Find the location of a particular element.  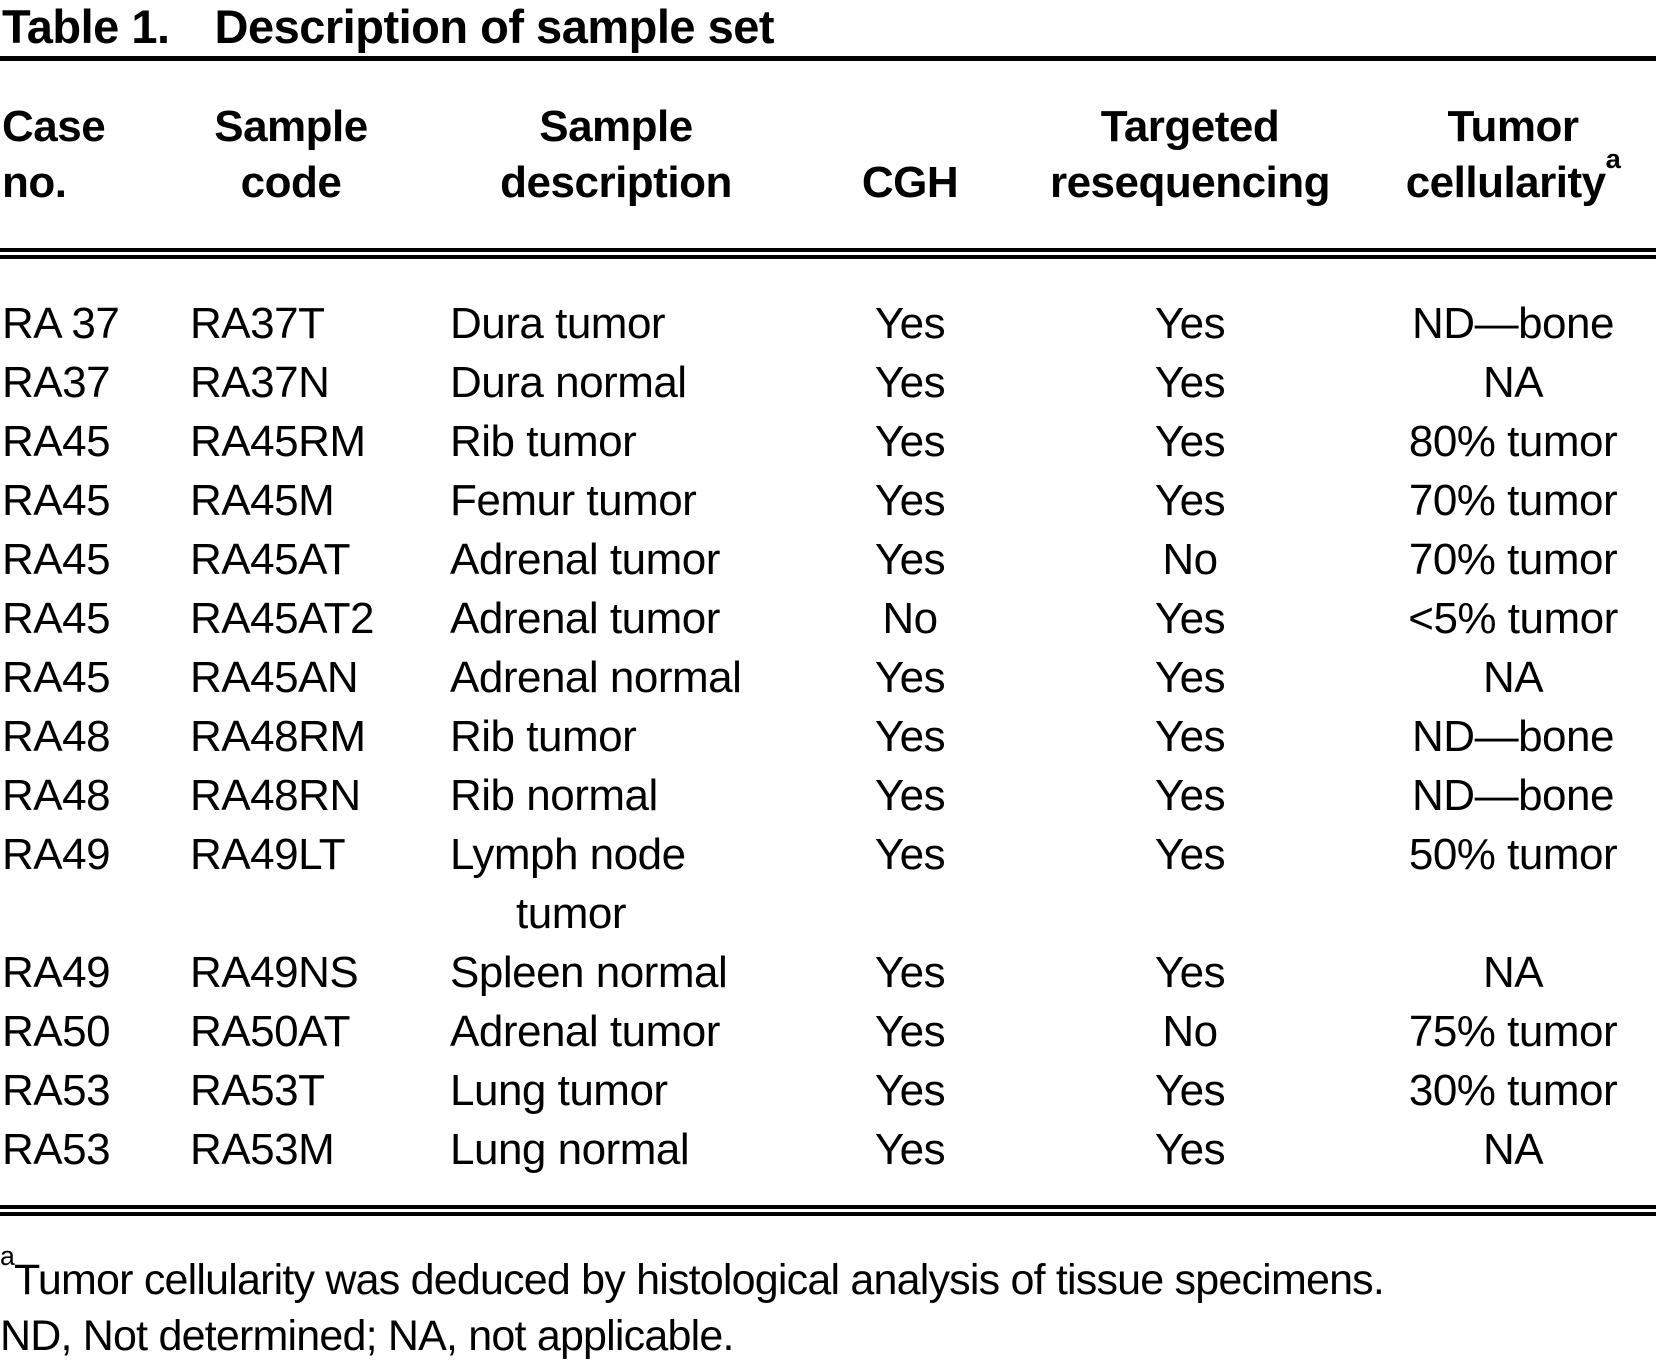

table-row: RA37 RA37N Dura normal Yes Yes NA is located at coordinates (828, 382).